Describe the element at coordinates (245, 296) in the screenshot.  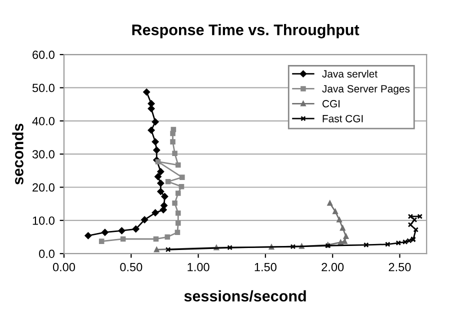
I see `x-axis-title: sessions/second` at that location.